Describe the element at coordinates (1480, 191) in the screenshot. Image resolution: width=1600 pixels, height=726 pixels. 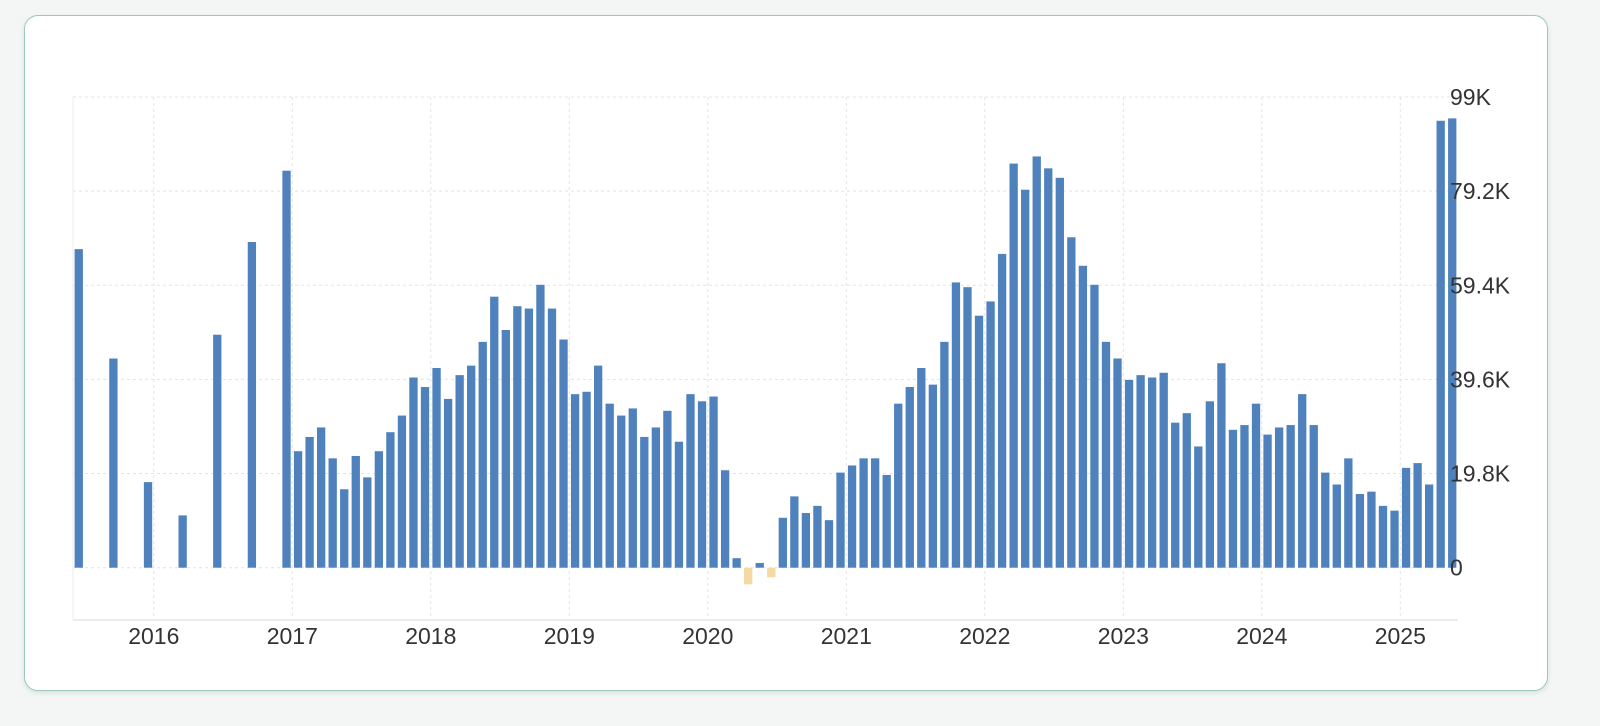
I see `y-tick-label: 79.2K` at that location.